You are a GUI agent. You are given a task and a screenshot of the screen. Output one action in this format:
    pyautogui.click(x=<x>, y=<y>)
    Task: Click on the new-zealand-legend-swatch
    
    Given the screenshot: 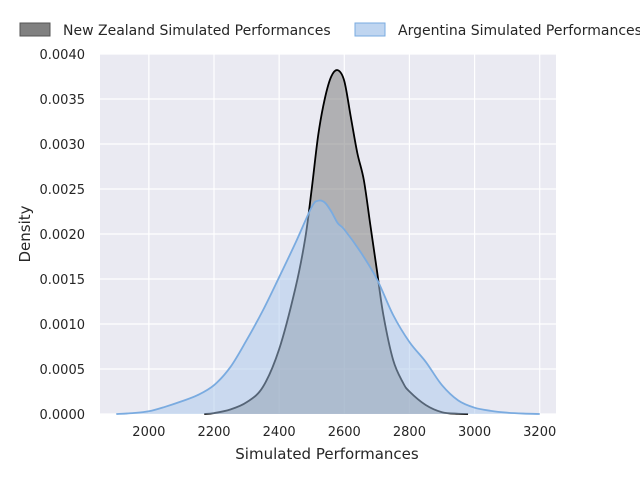 What is the action you would take?
    pyautogui.click(x=35, y=29)
    